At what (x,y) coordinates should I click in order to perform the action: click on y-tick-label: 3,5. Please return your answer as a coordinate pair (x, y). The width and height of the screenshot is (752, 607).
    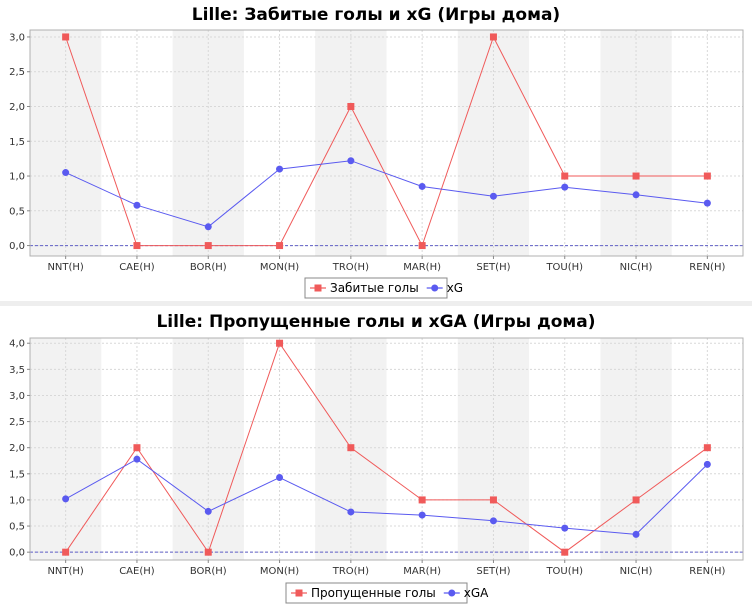
    Looking at the image, I should click on (17, 370).